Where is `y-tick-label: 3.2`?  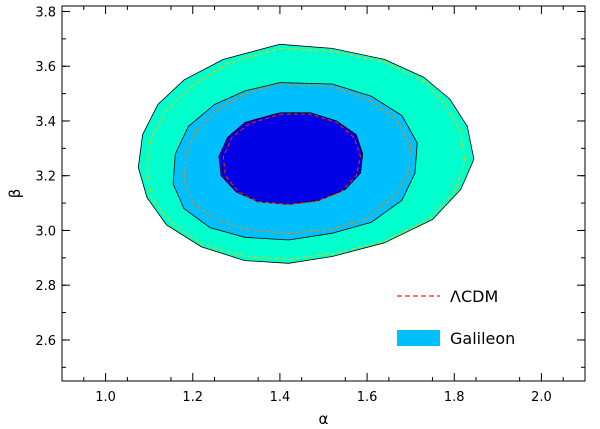
y-tick-label: 3.2 is located at coordinates (45, 177).